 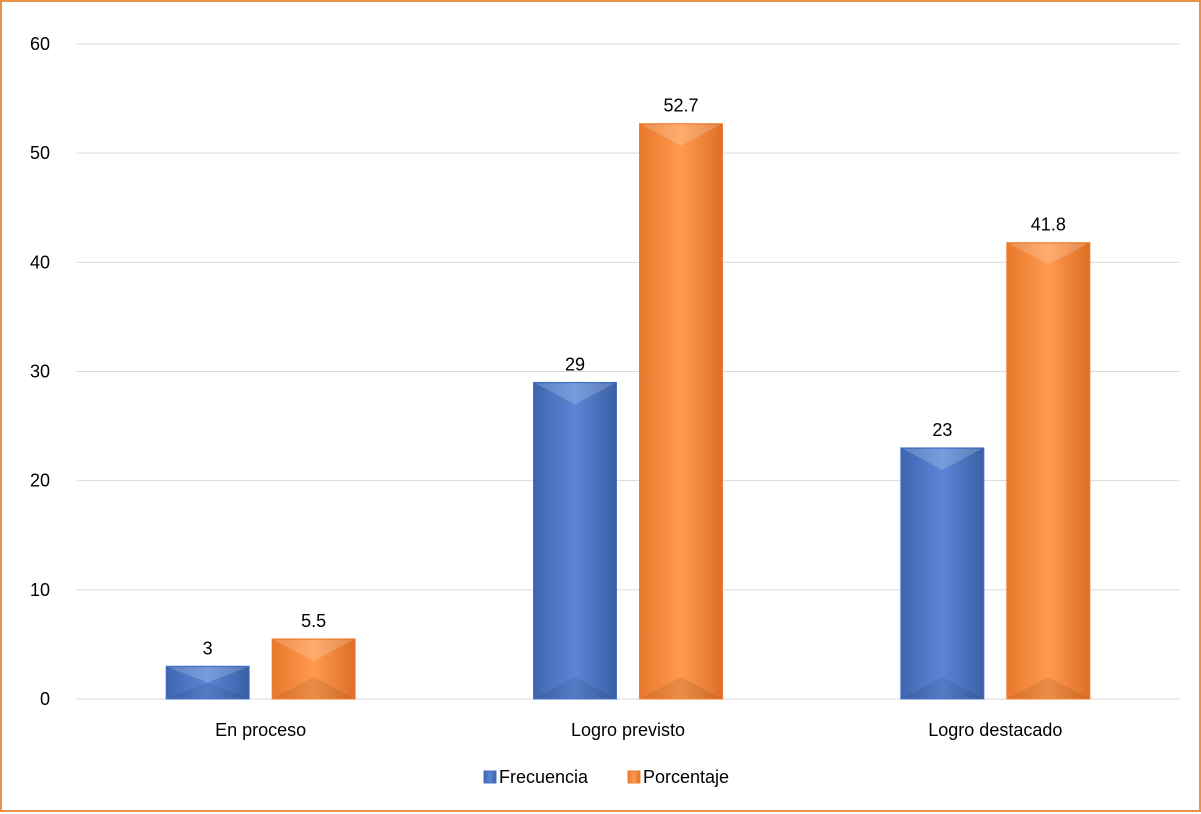 I want to click on y-axis-ticks: 0 10 20 30 40 50 60, so click(x=40, y=371).